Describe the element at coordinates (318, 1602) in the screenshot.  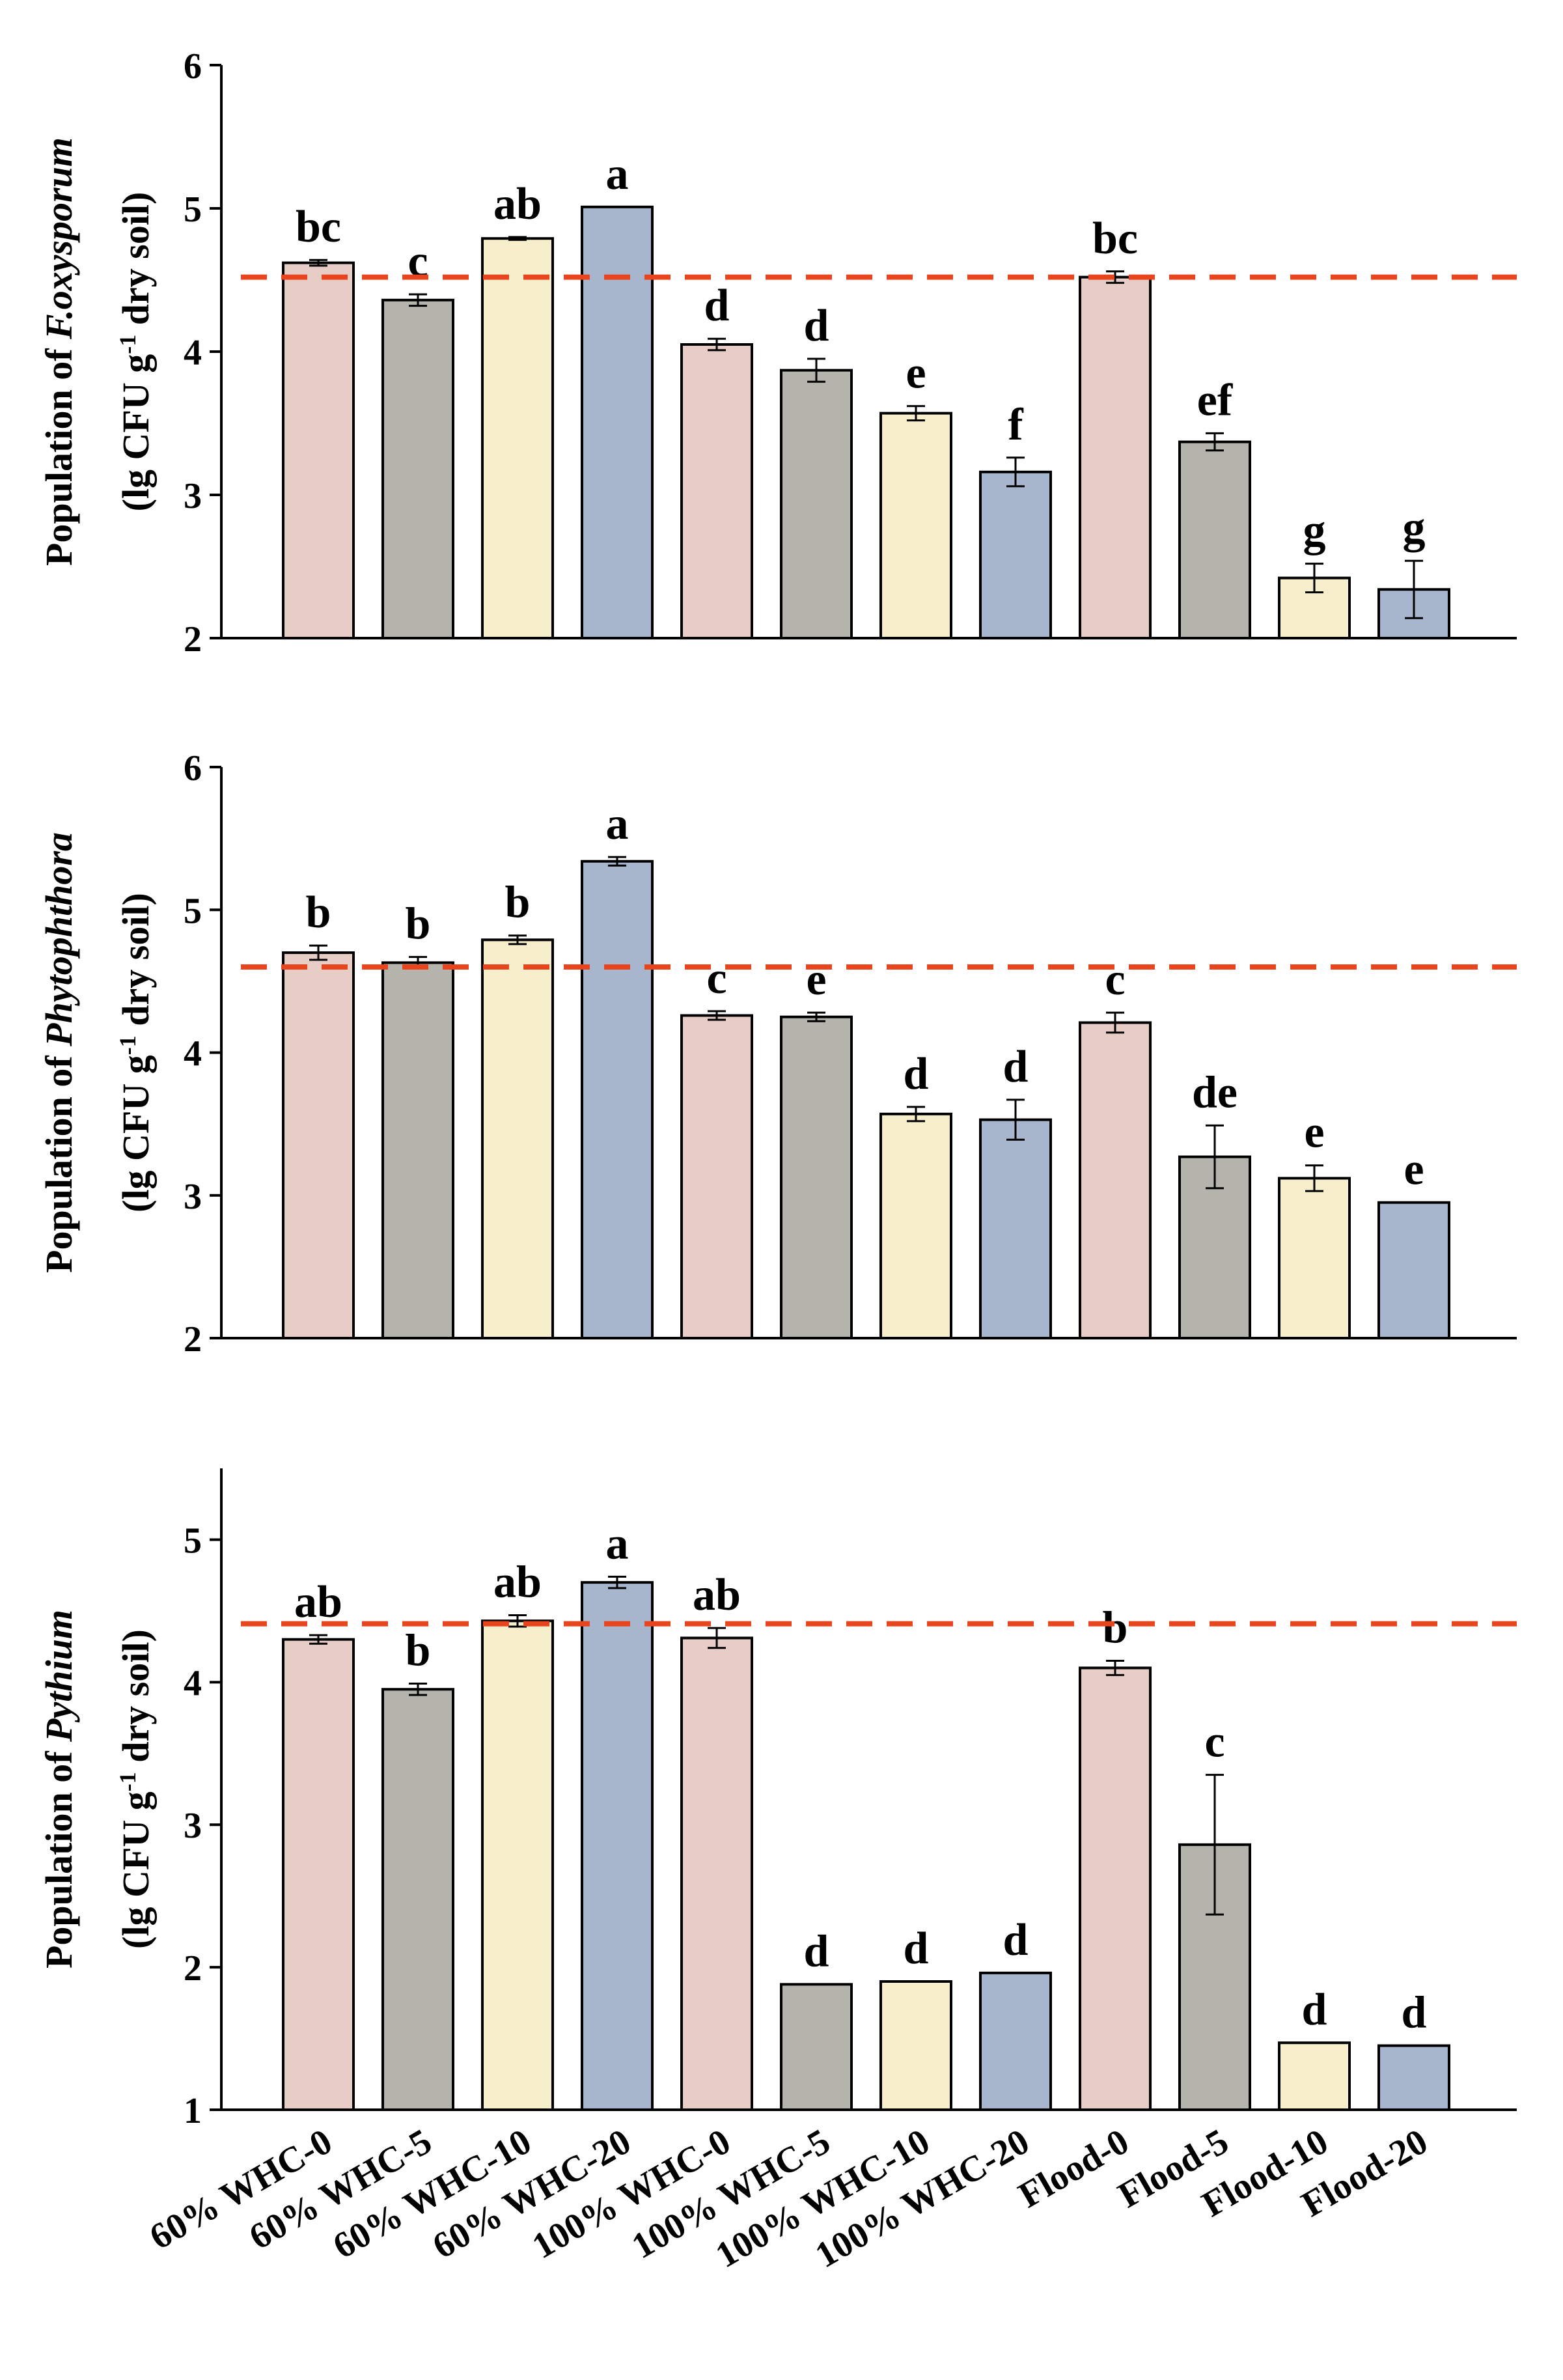
I see `significance-label-1: ab` at that location.